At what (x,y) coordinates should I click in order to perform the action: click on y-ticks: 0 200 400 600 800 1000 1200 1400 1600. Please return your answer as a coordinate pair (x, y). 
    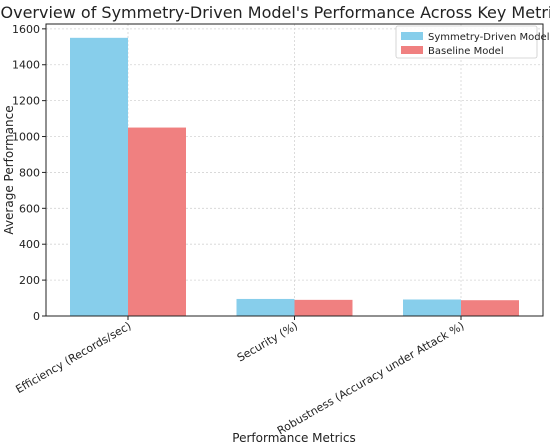
    Looking at the image, I should click on (29, 173).